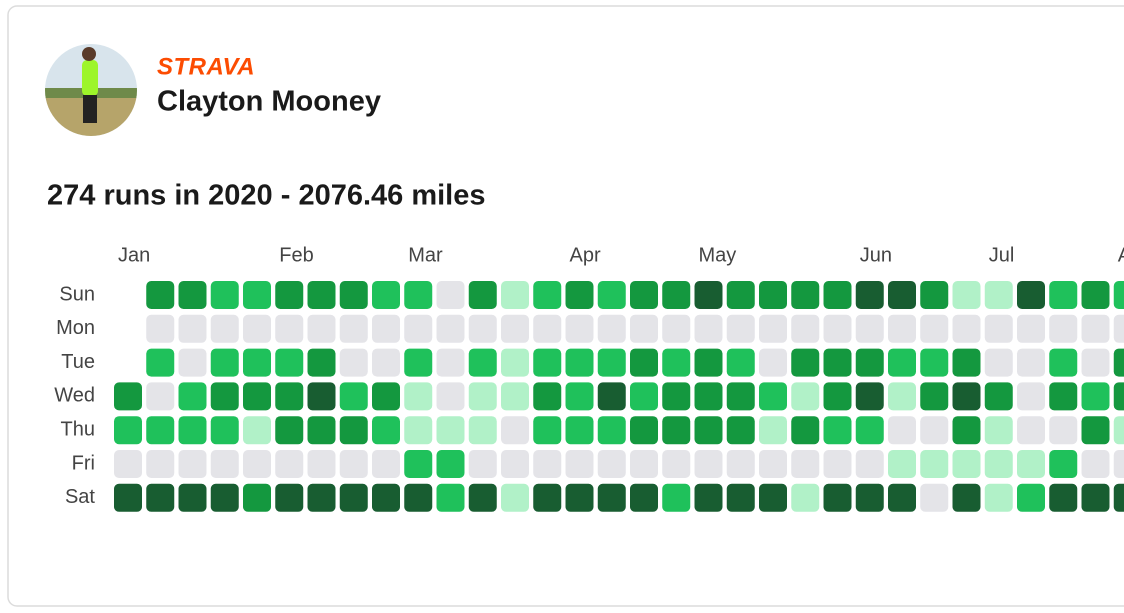 The width and height of the screenshot is (1124, 613). What do you see at coordinates (78, 429) in the screenshot?
I see `day-label: Thu` at bounding box center [78, 429].